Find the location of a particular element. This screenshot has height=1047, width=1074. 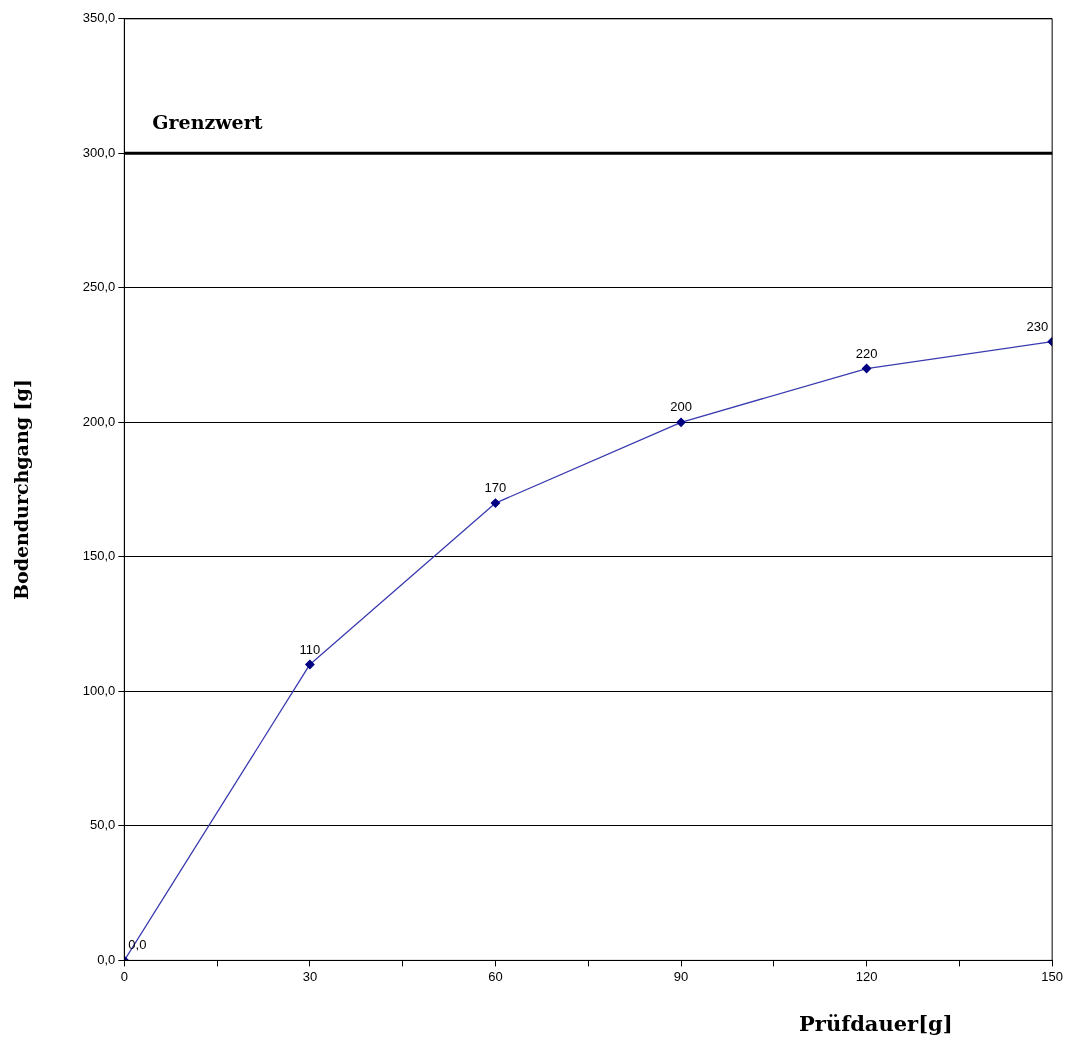

y-tick-label: 100,0 is located at coordinates (99, 690).